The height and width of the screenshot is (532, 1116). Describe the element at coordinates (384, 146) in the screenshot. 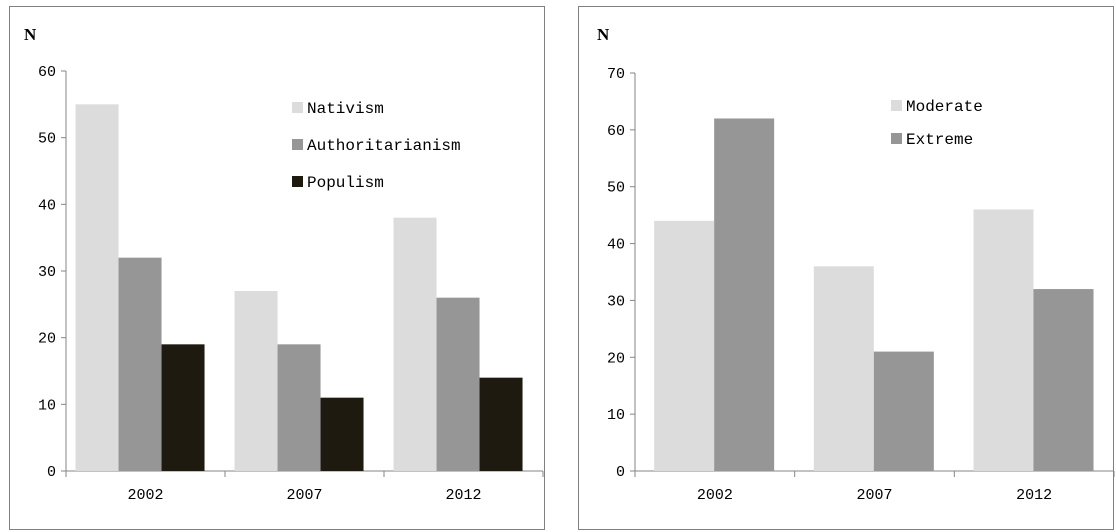

I see `legend-label-authoritarianism: Authoritarianism` at that location.